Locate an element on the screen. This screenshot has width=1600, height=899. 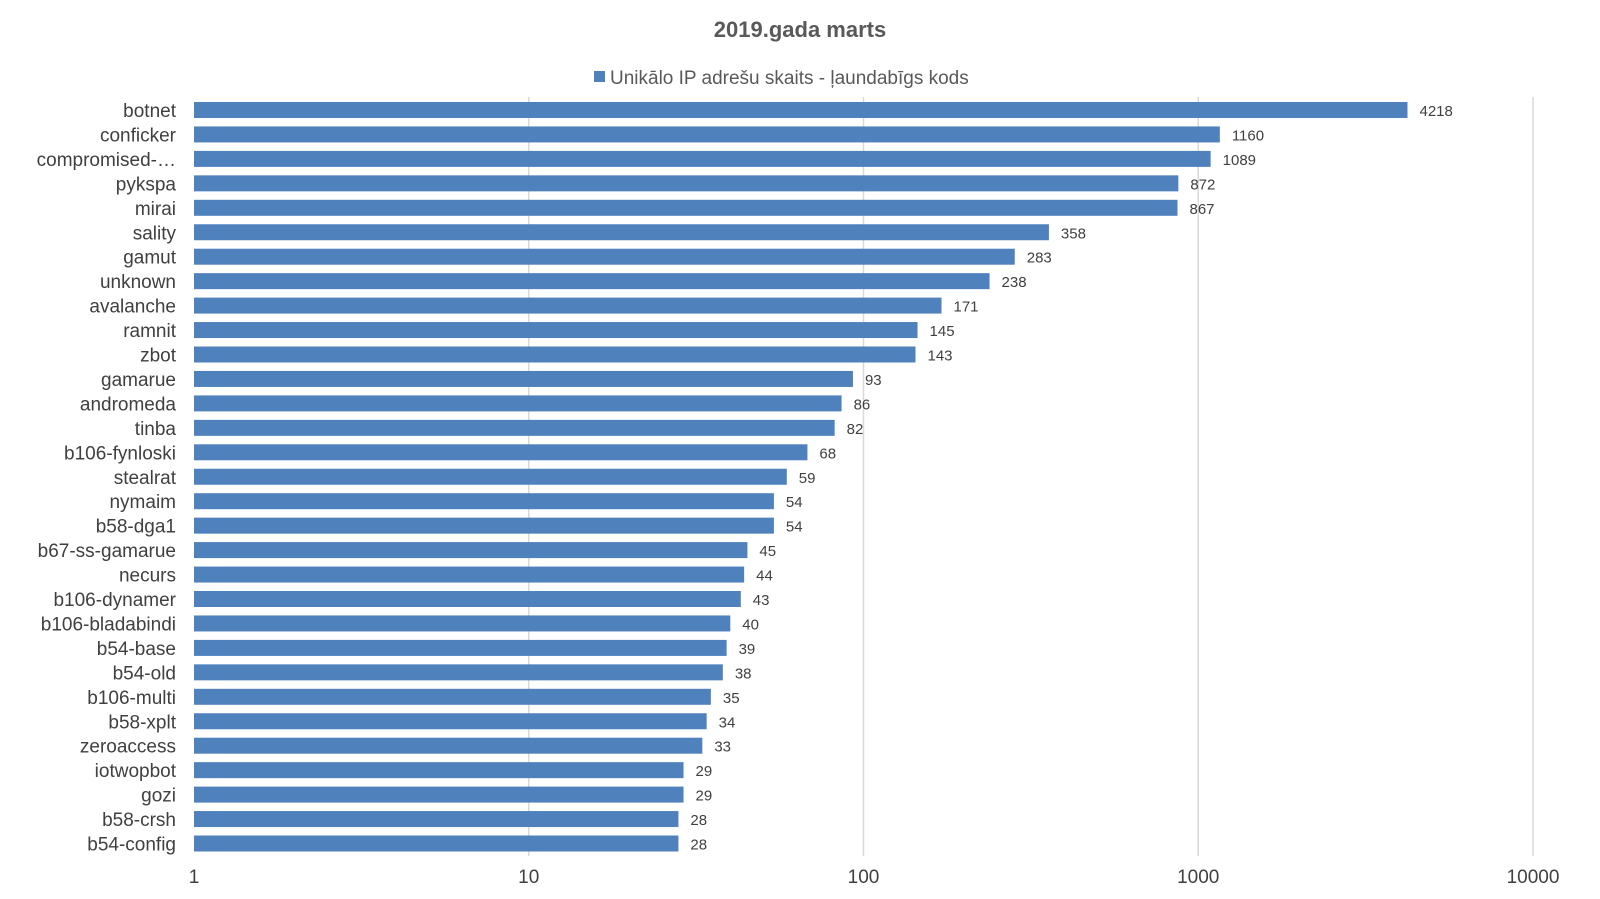
x-tick-labels: 1 10 100 1000 10000 is located at coordinates (874, 877).